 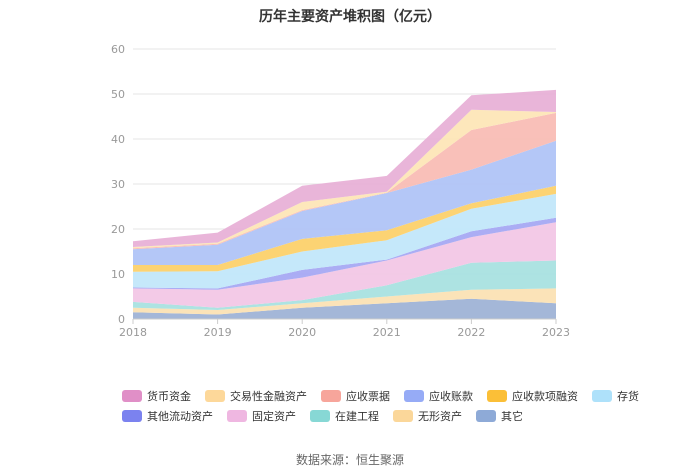 I want to click on legend-label: 固定资产, so click(x=274, y=416).